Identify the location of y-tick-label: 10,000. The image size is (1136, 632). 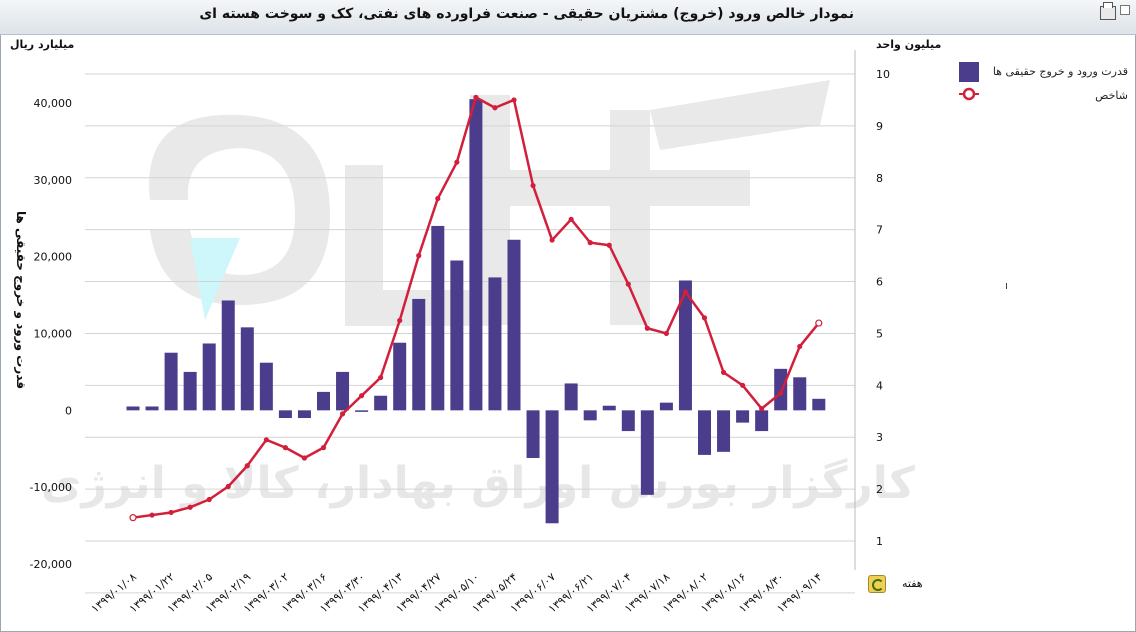
(53, 334).